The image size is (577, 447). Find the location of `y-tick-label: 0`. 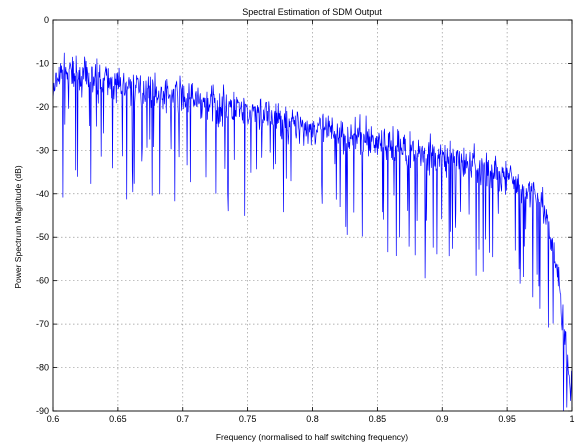

y-tick-label: 0 is located at coordinates (46, 20).